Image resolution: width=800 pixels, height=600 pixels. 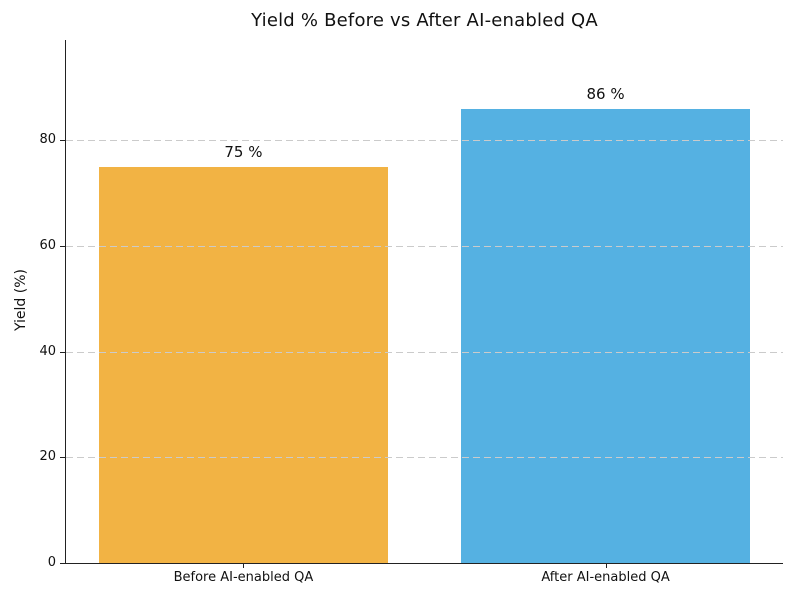 I want to click on y-axis-label: Yield (%), so click(x=21, y=300).